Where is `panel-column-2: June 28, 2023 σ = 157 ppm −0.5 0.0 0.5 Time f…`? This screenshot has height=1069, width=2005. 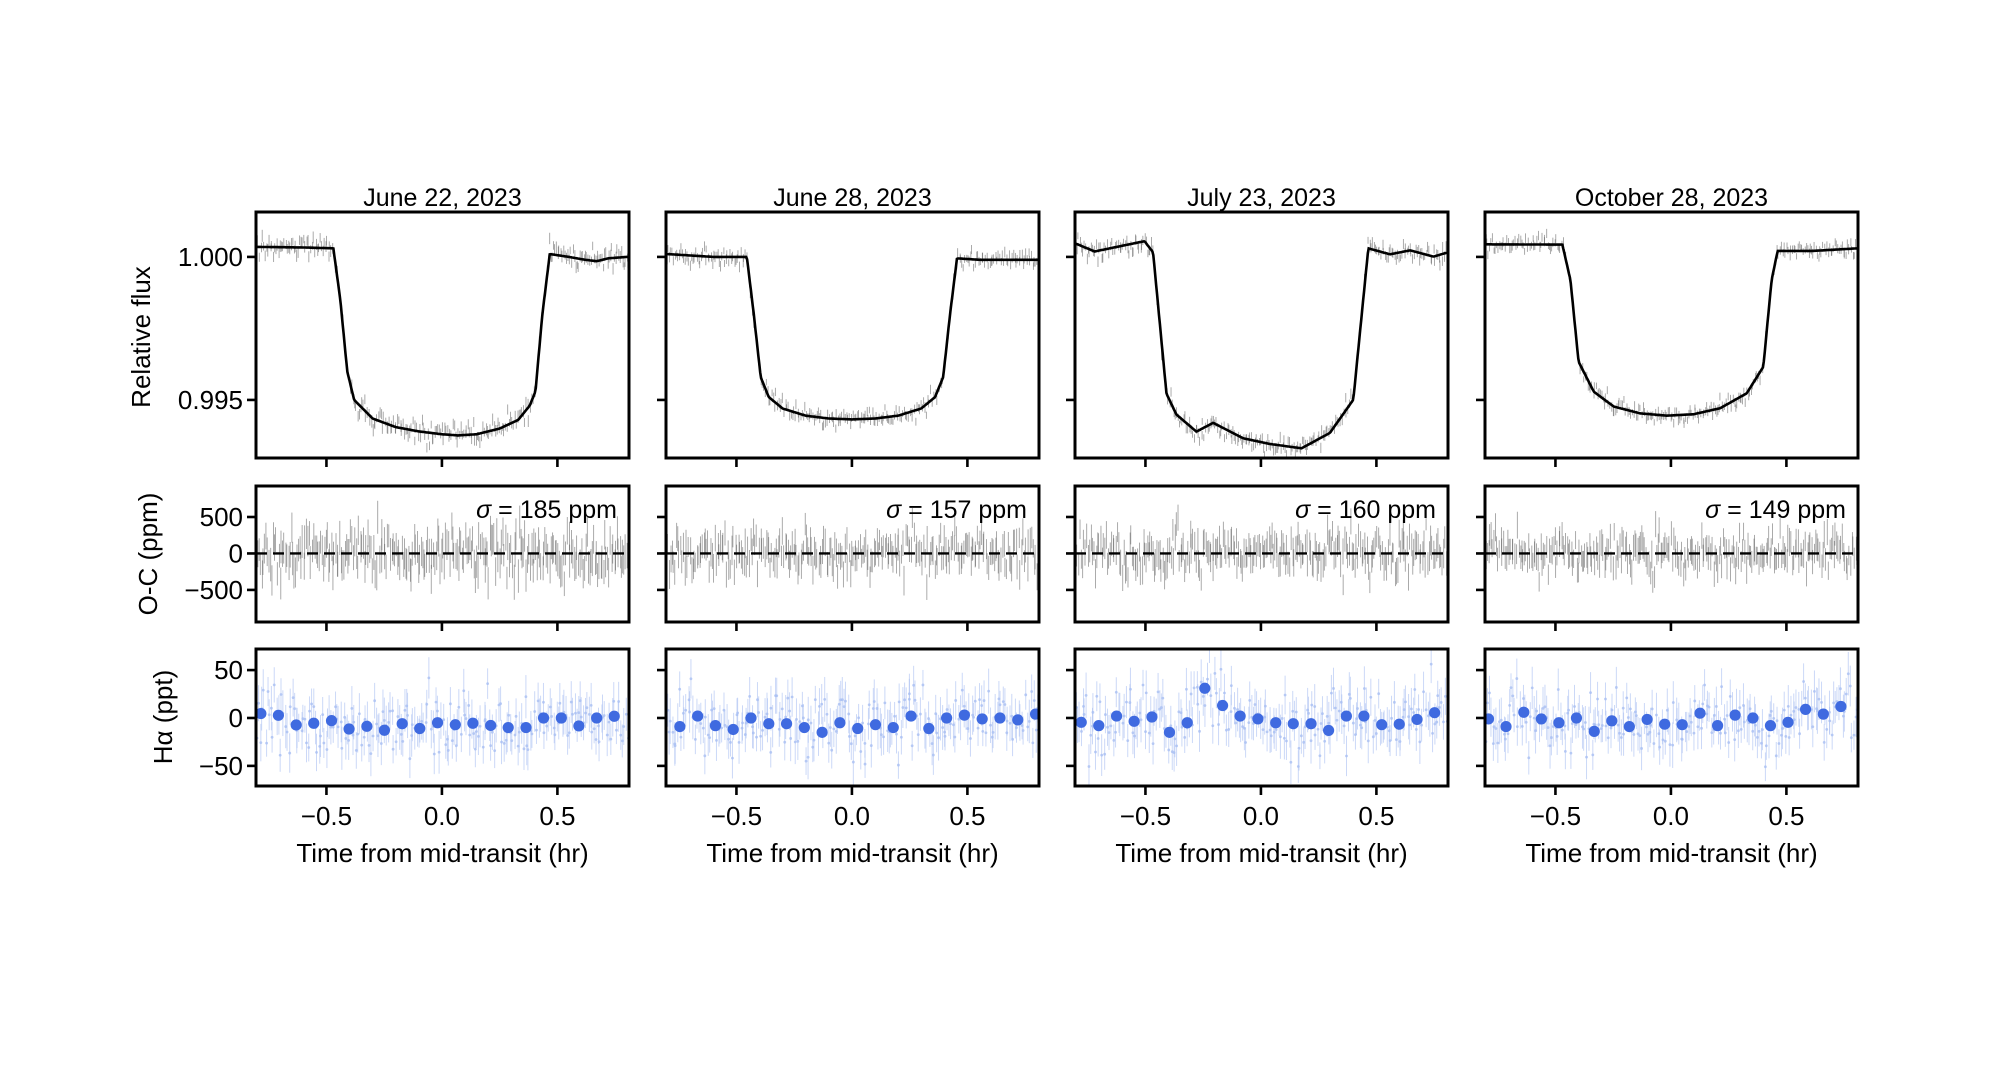
panel-column-2: June 28, 2023 σ = 157 ppm −0.5 0.0 0.5 Time f… is located at coordinates (849, 526).